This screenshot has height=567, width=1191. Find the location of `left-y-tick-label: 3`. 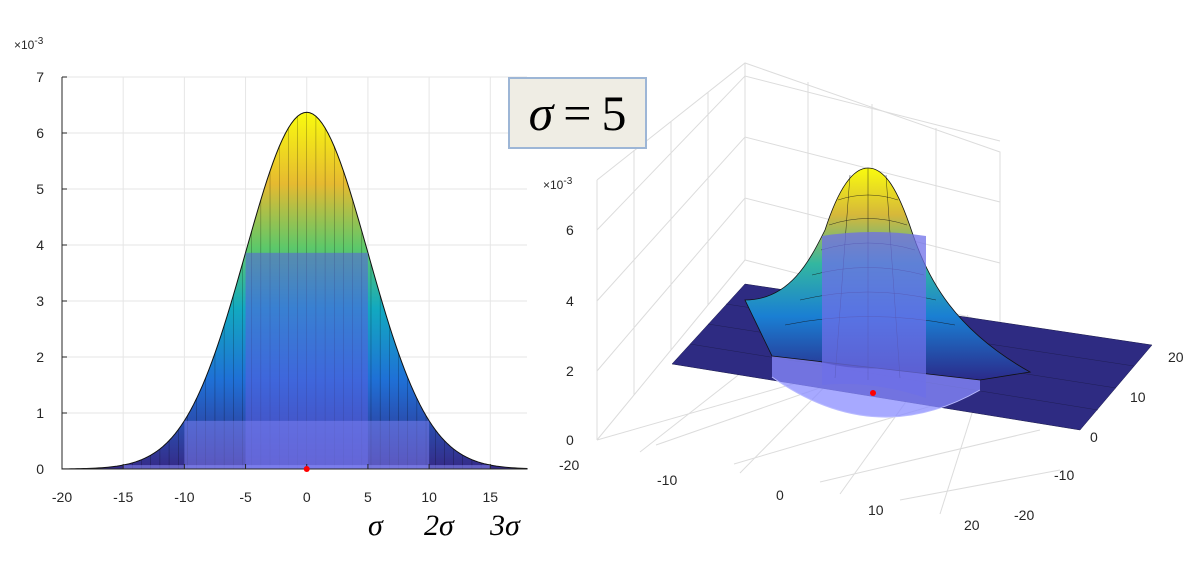

left-y-tick-label: 3 is located at coordinates (40, 301).